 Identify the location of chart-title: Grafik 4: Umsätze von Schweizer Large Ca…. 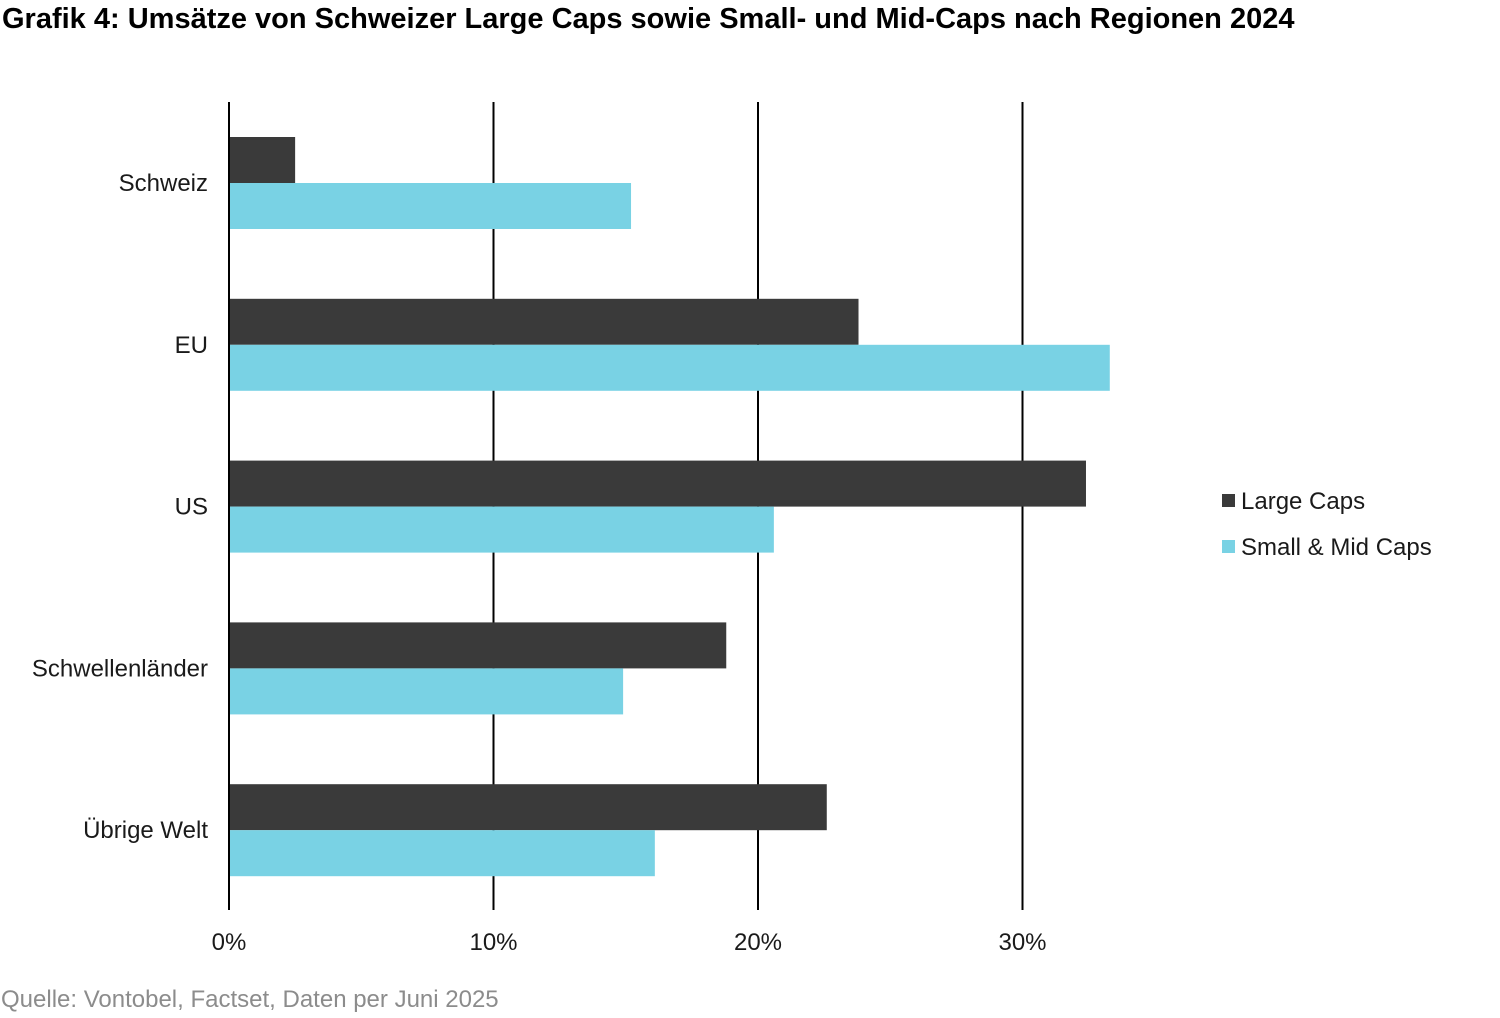
(648, 19).